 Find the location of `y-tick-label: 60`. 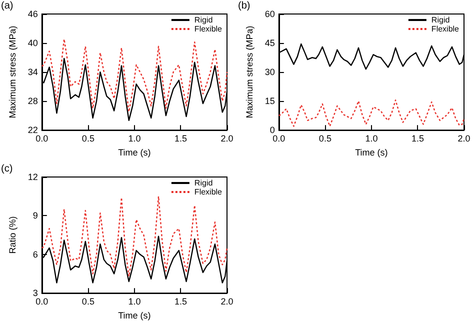

y-tick-label: 60 is located at coordinates (269, 14).